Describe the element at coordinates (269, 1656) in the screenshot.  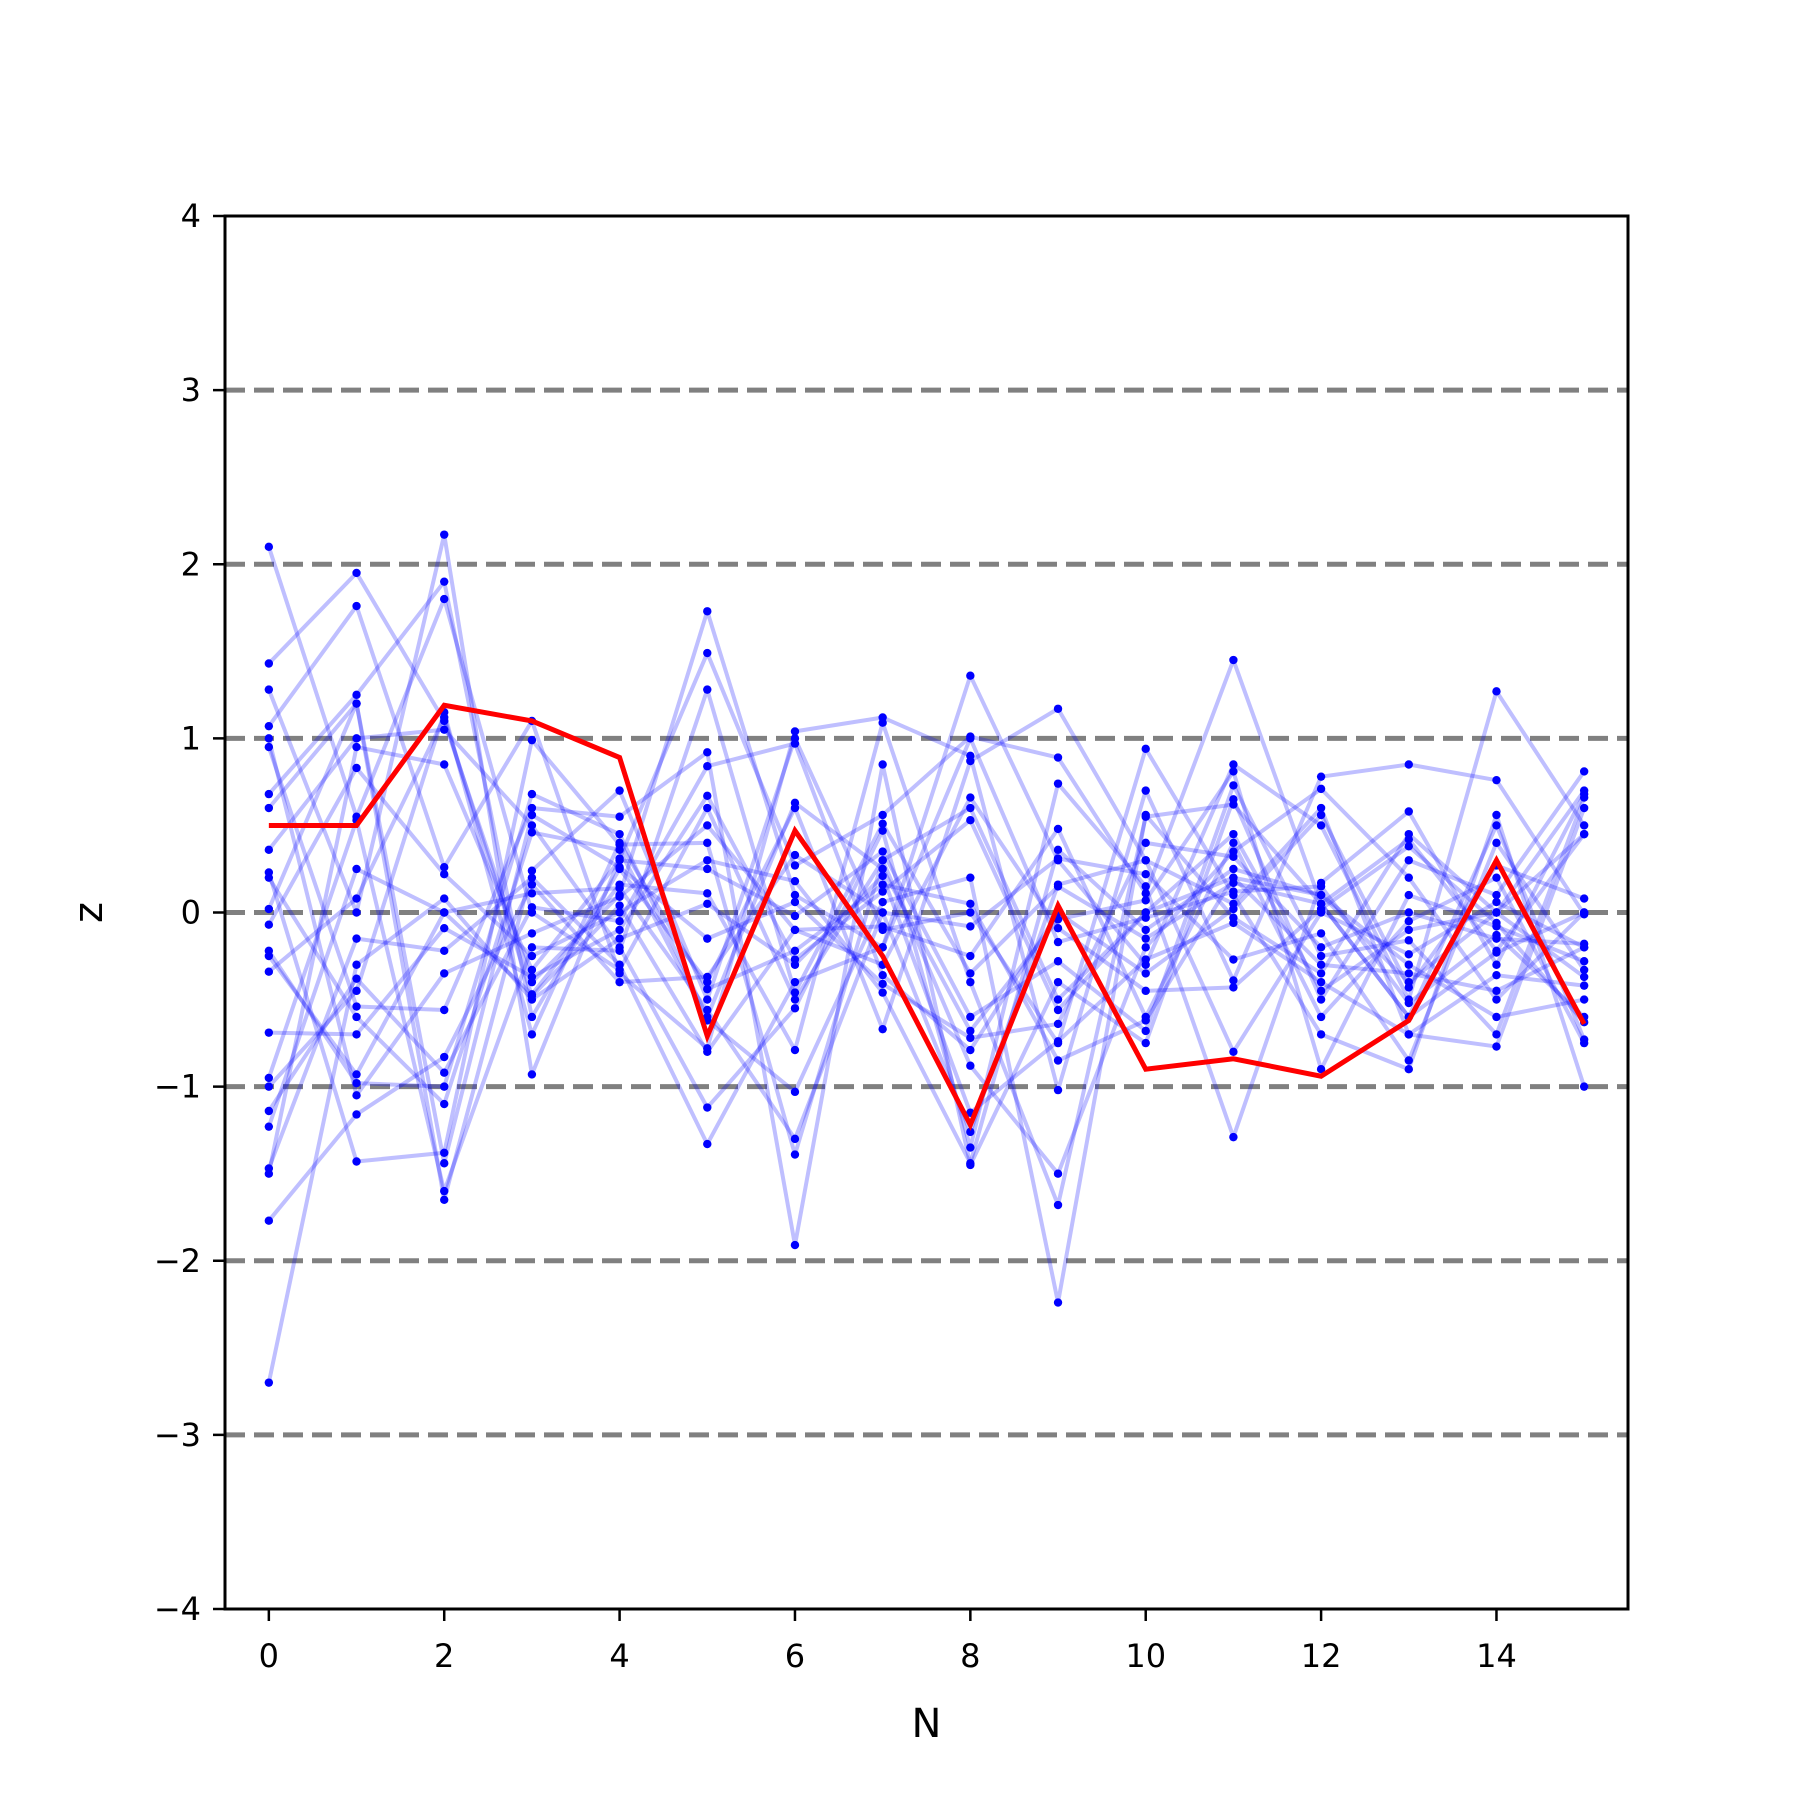
I see `x-tick-label: 0` at that location.